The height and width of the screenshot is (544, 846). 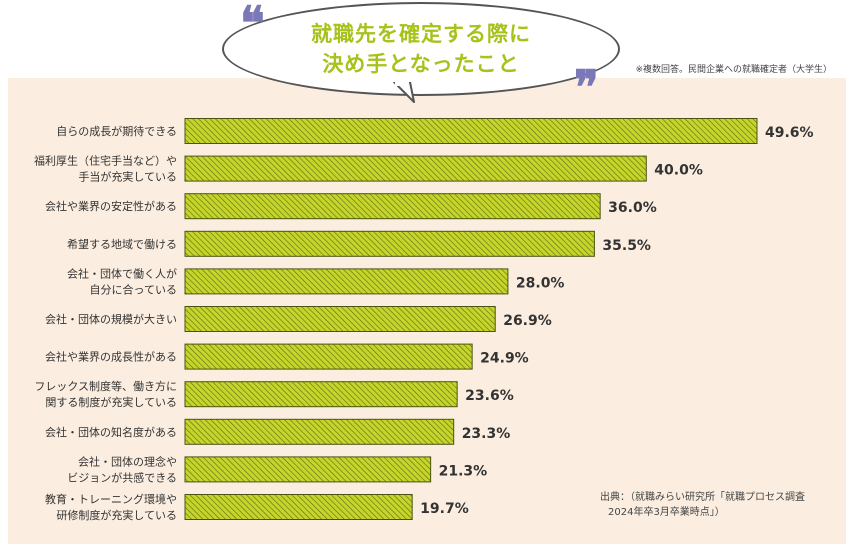 What do you see at coordinates (702, 505) in the screenshot?
I see `source-note: 出典：（就職みらい研究所「就職プロセス調査 2024年卒3月卒業時点」）` at bounding box center [702, 505].